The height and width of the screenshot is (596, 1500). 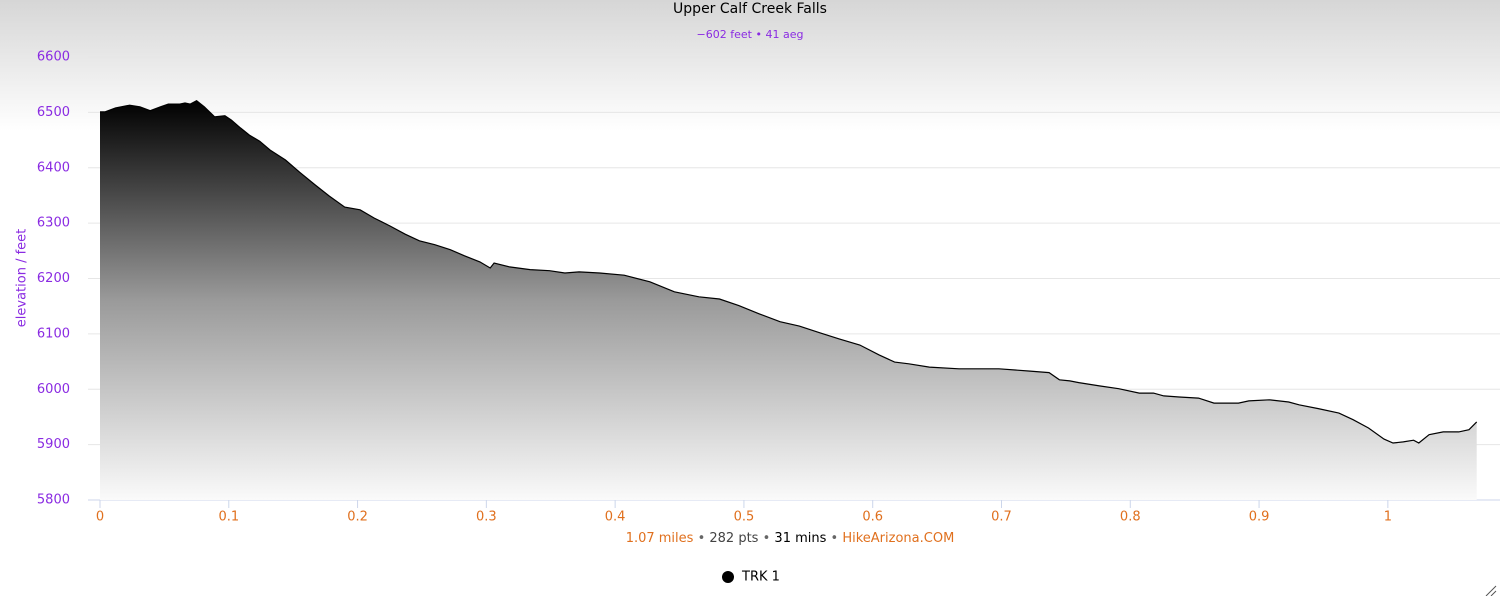 What do you see at coordinates (53, 223) in the screenshot?
I see `y-tick-label: 6300` at bounding box center [53, 223].